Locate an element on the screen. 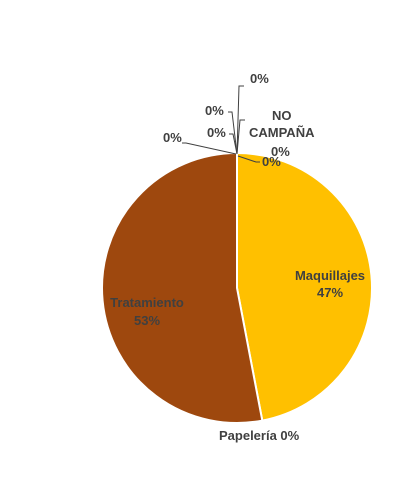  tratamiento-pct: 53% is located at coordinates (147, 320).